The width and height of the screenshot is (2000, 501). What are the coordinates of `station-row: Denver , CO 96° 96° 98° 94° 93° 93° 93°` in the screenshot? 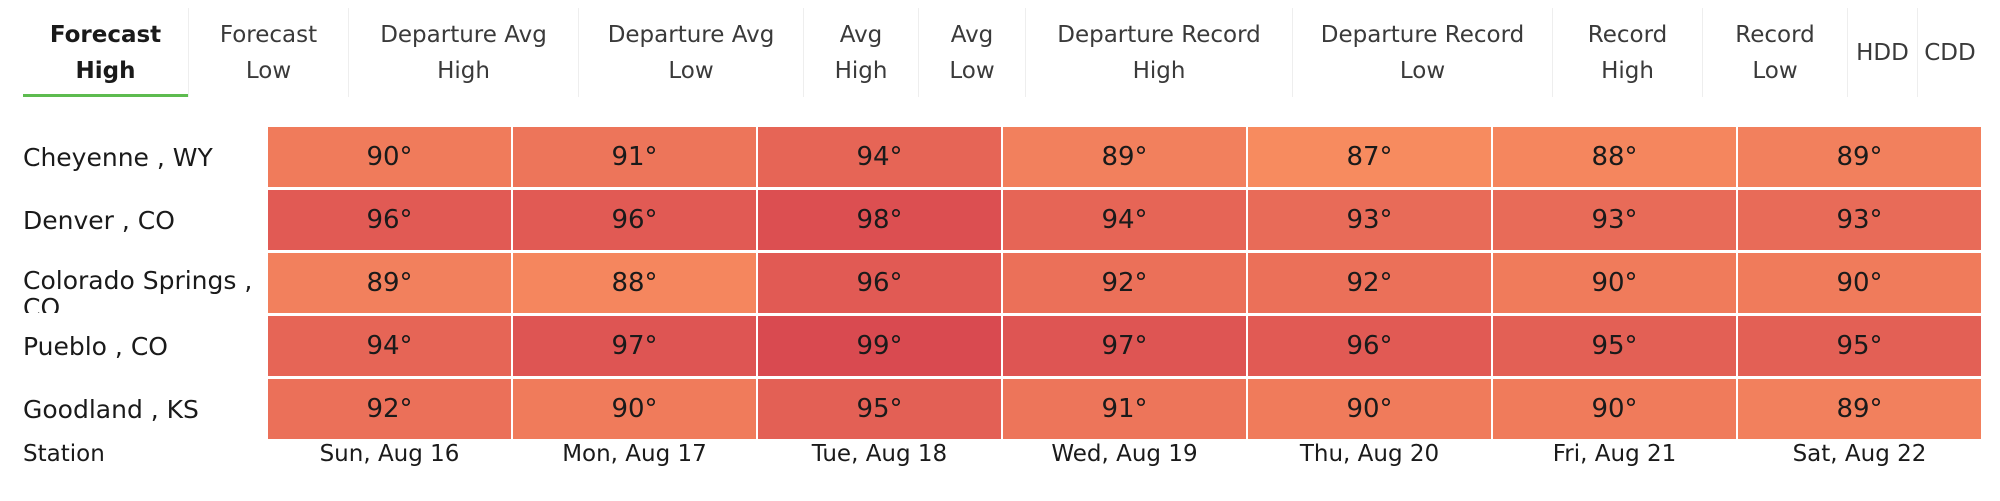 It's located at (1000, 220).